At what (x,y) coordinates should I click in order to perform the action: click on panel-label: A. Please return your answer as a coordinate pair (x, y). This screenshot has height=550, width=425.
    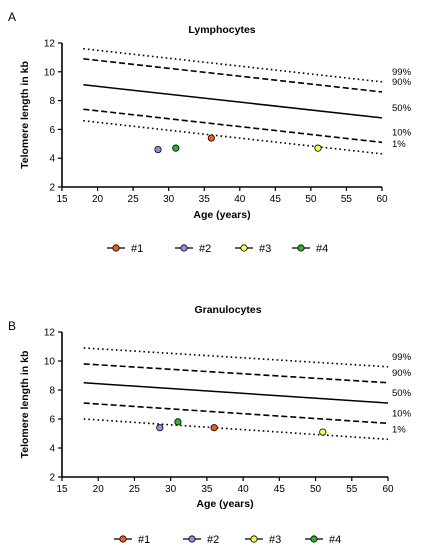
    Looking at the image, I should click on (12, 17).